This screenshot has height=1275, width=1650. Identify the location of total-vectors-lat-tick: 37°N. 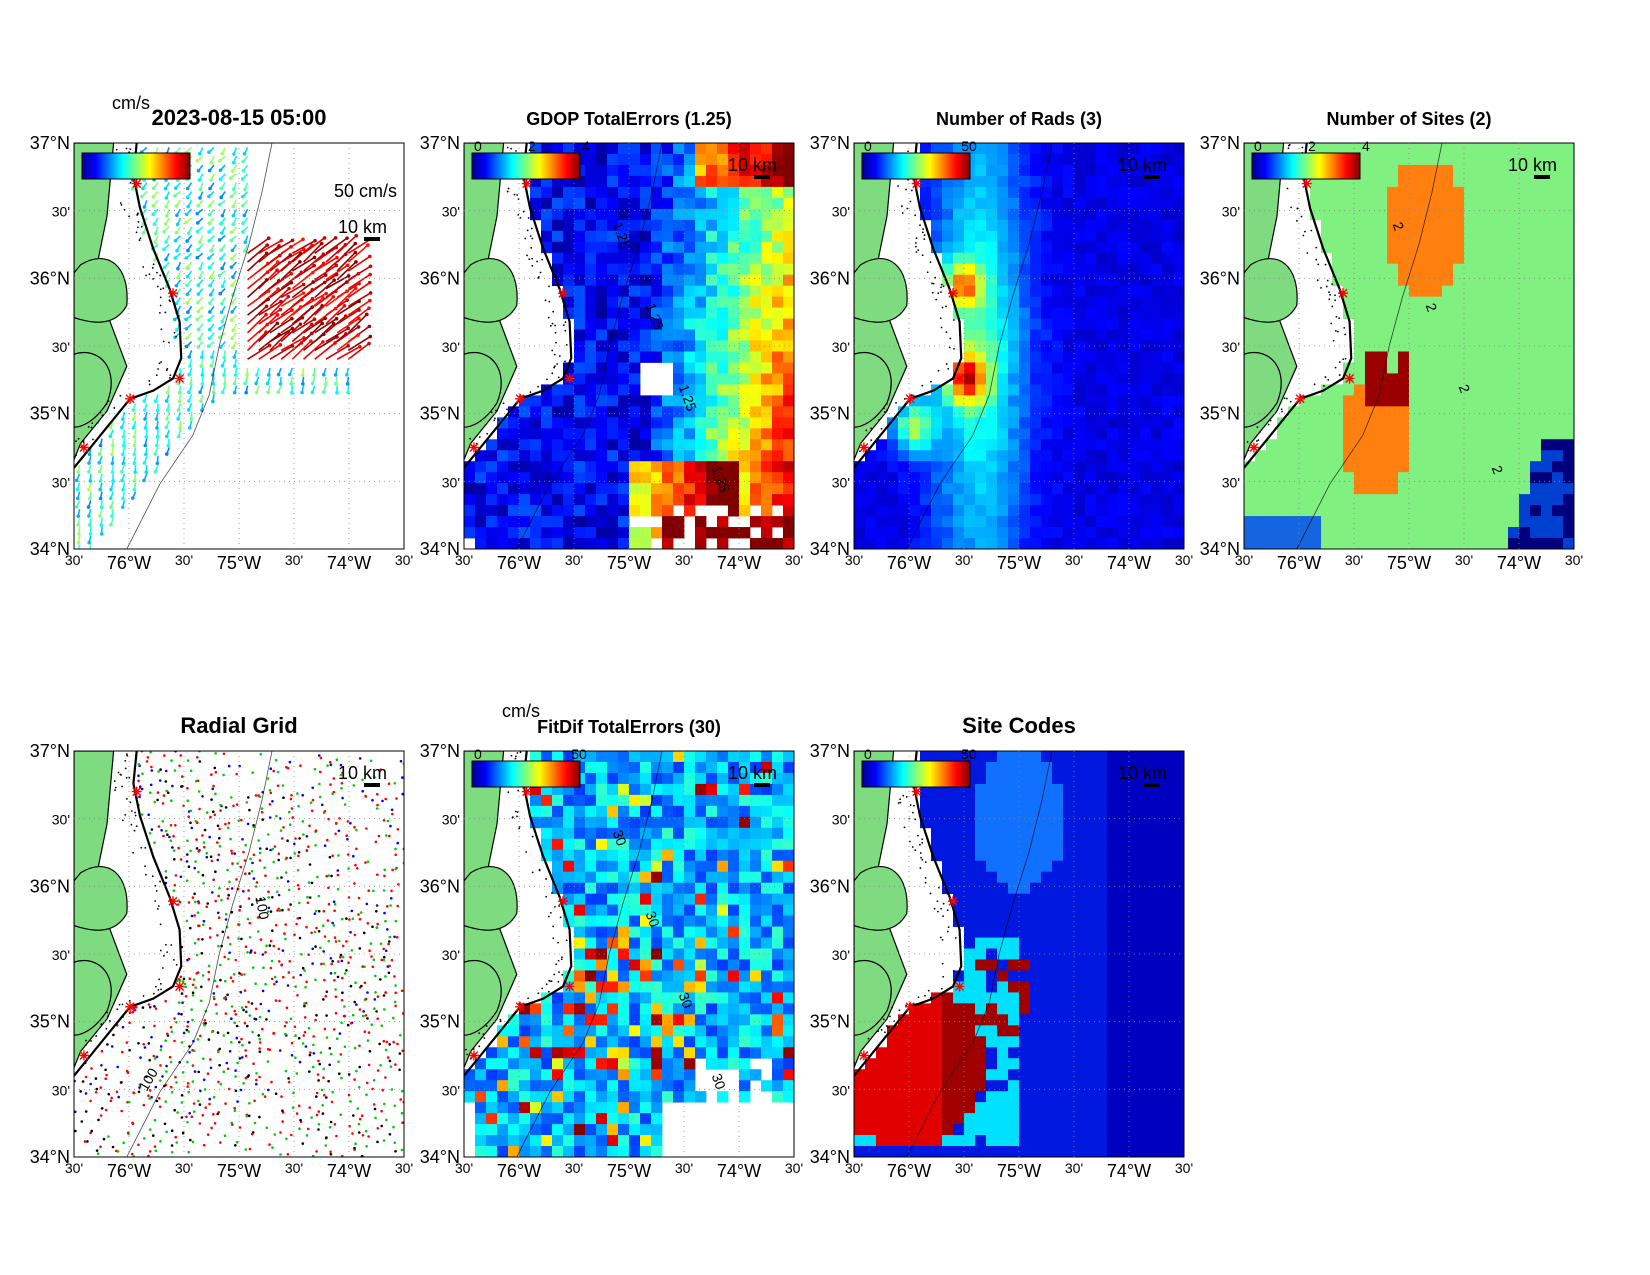
(50, 143).